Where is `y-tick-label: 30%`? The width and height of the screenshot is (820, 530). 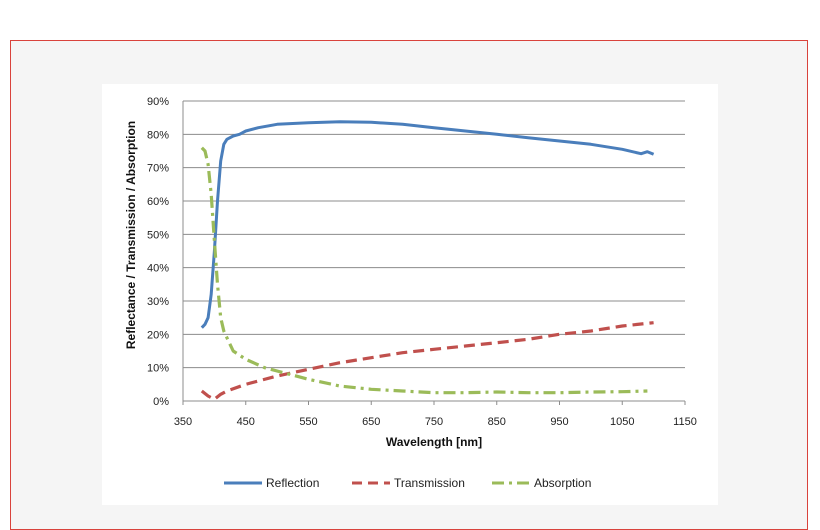
y-tick-label: 30% is located at coordinates (158, 302).